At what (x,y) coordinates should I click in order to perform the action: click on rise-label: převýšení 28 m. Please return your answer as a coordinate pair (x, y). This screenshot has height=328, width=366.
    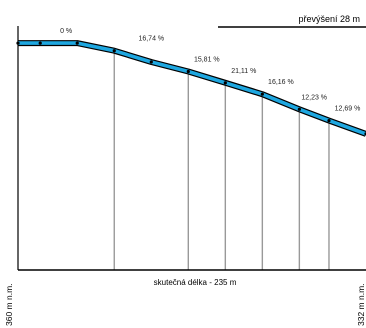
    Looking at the image, I should click on (329, 19).